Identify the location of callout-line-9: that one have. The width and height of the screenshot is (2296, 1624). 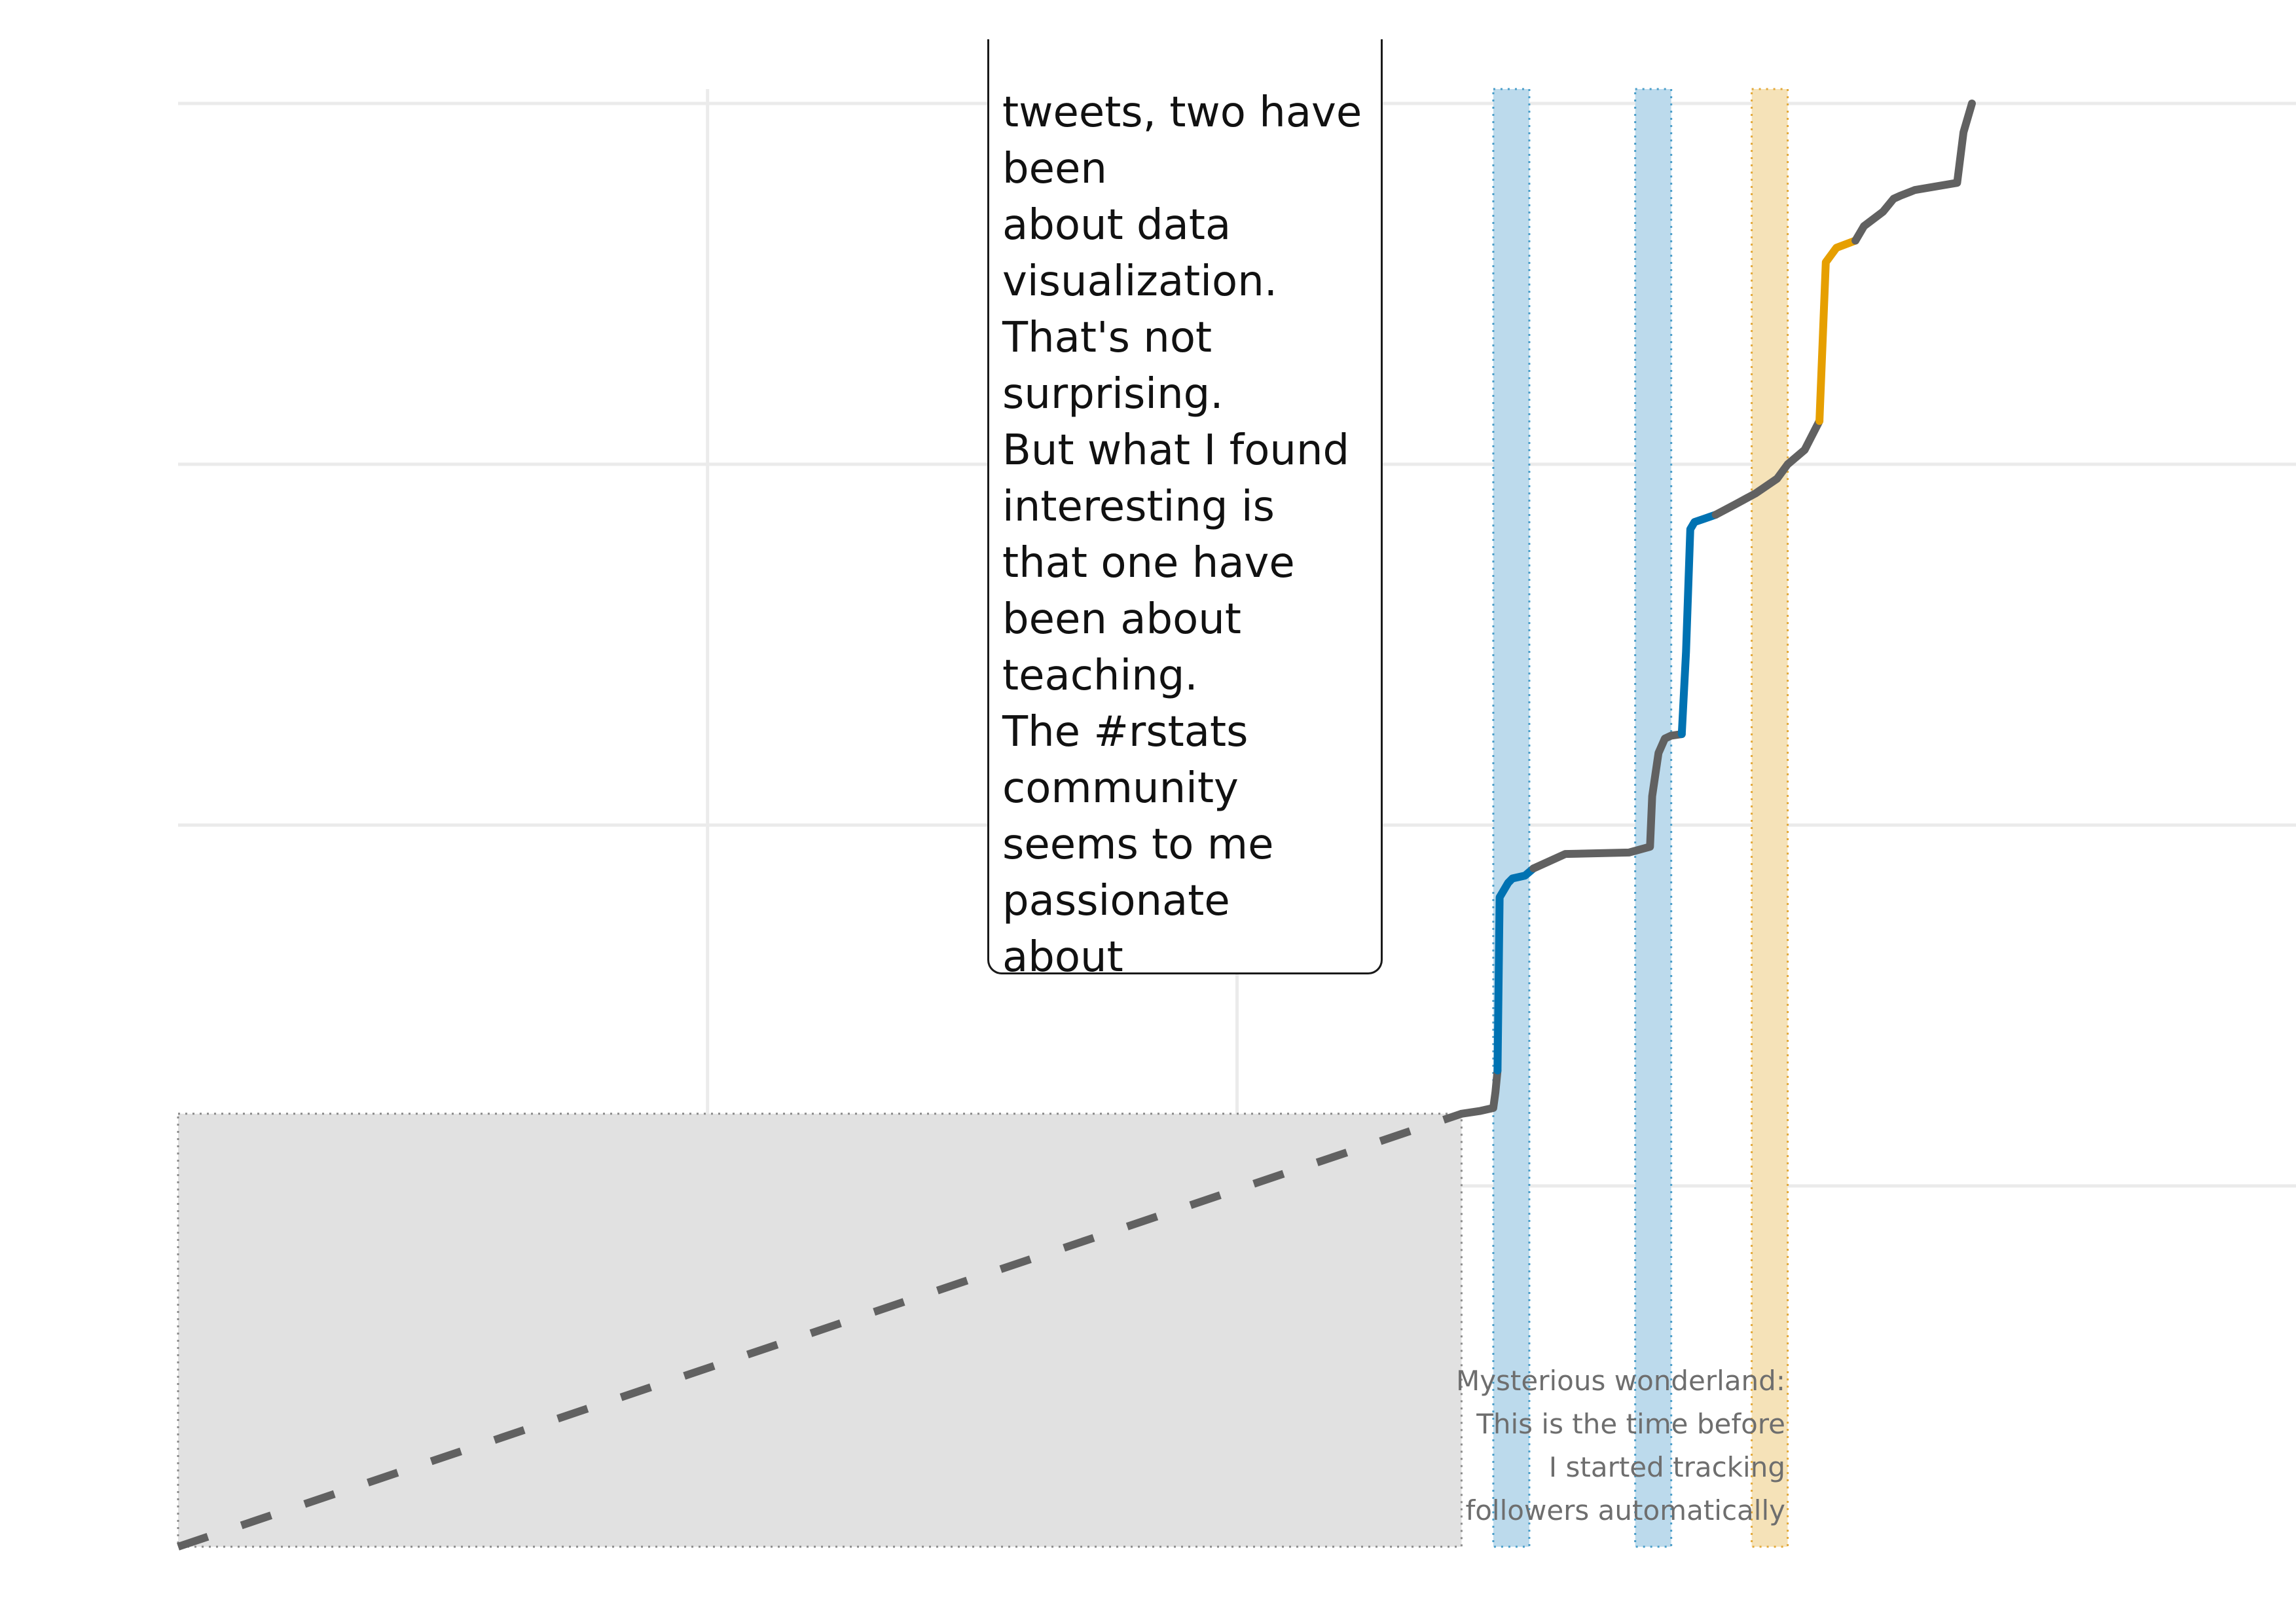
(1148, 563).